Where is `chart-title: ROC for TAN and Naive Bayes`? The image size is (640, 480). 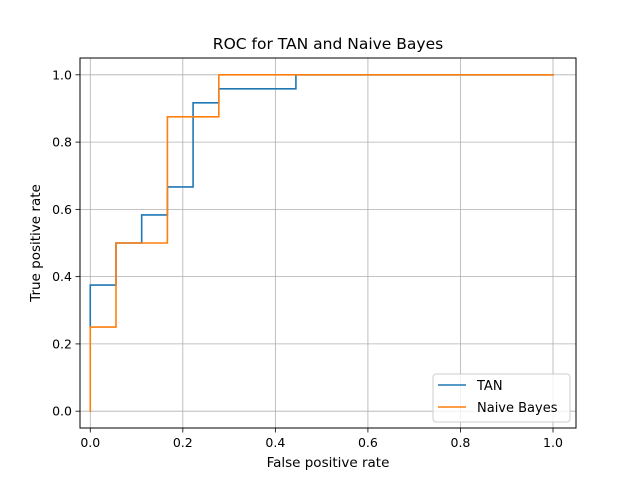 chart-title: ROC for TAN and Naive Bayes is located at coordinates (328, 44).